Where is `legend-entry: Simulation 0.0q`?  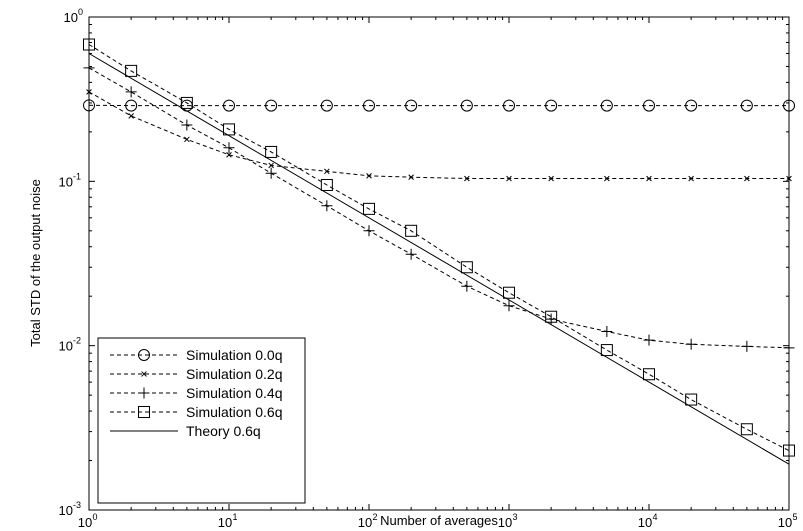
legend-entry: Simulation 0.0q is located at coordinates (196, 355).